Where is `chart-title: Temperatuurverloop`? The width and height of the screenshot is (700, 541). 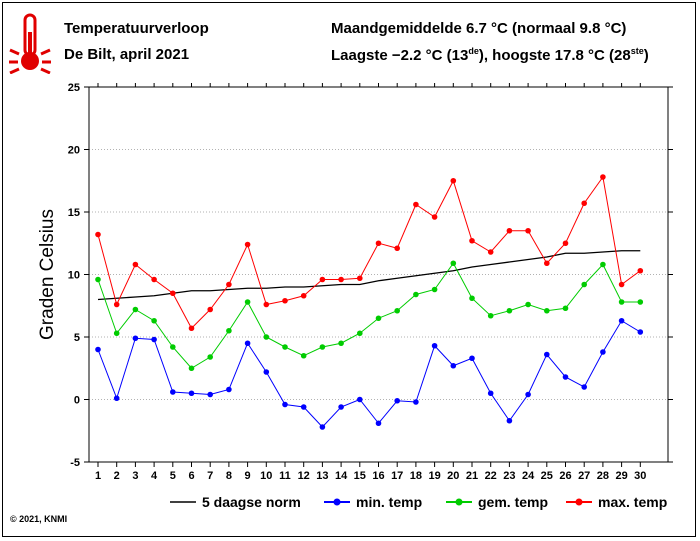
chart-title: Temperatuurverloop is located at coordinates (136, 28).